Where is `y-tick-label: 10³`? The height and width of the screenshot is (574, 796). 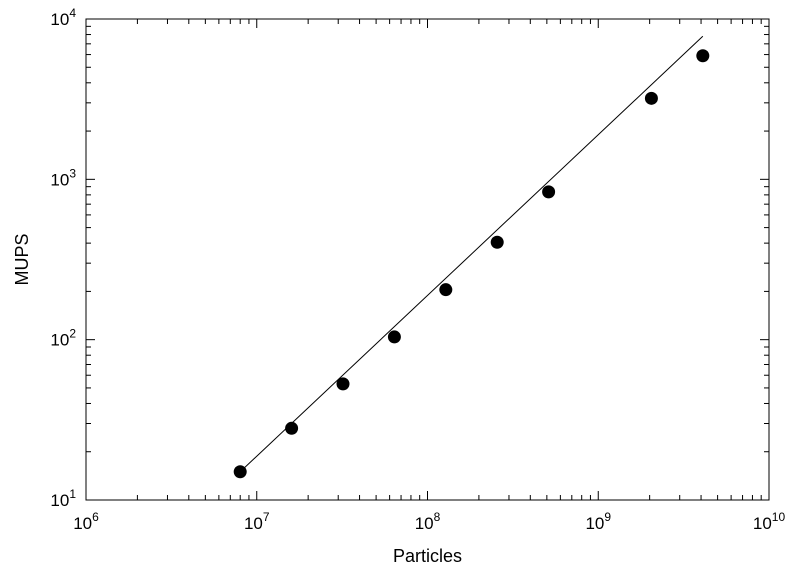
y-tick-label: 10³ is located at coordinates (63, 177).